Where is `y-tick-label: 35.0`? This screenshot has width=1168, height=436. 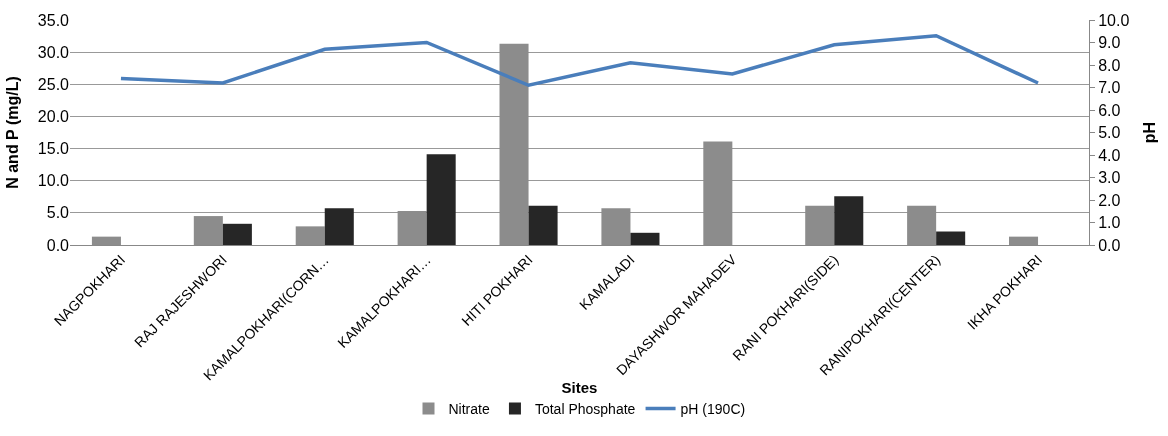
y-tick-label: 35.0 is located at coordinates (53, 20).